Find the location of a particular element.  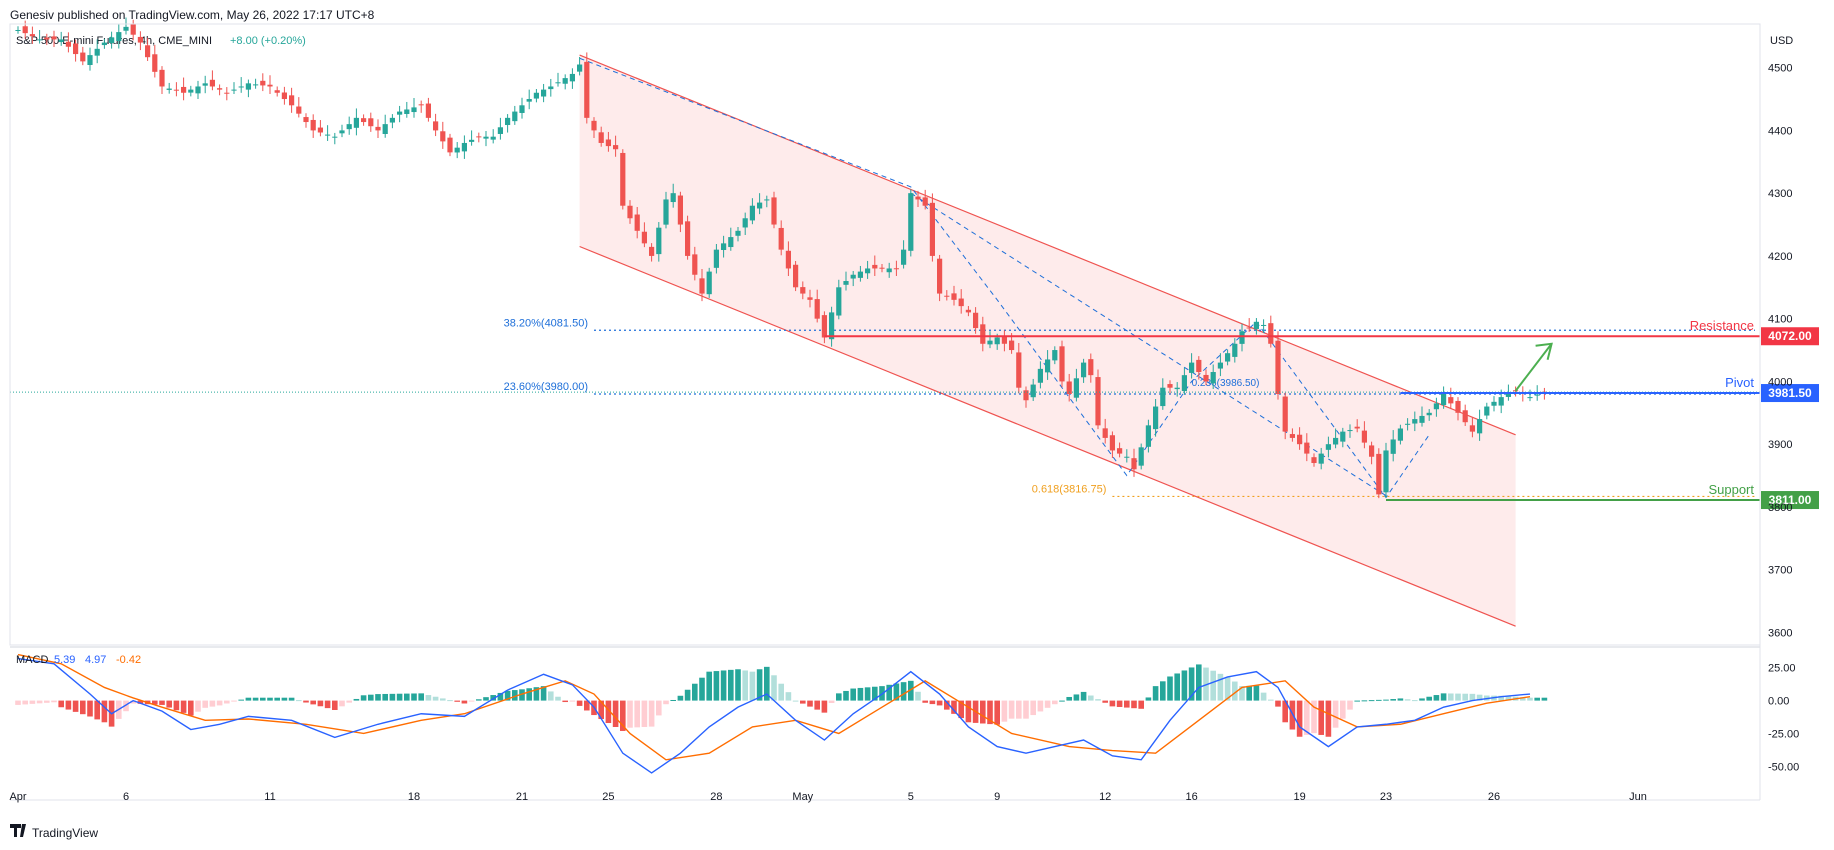

macd-pane is located at coordinates (781, 713).